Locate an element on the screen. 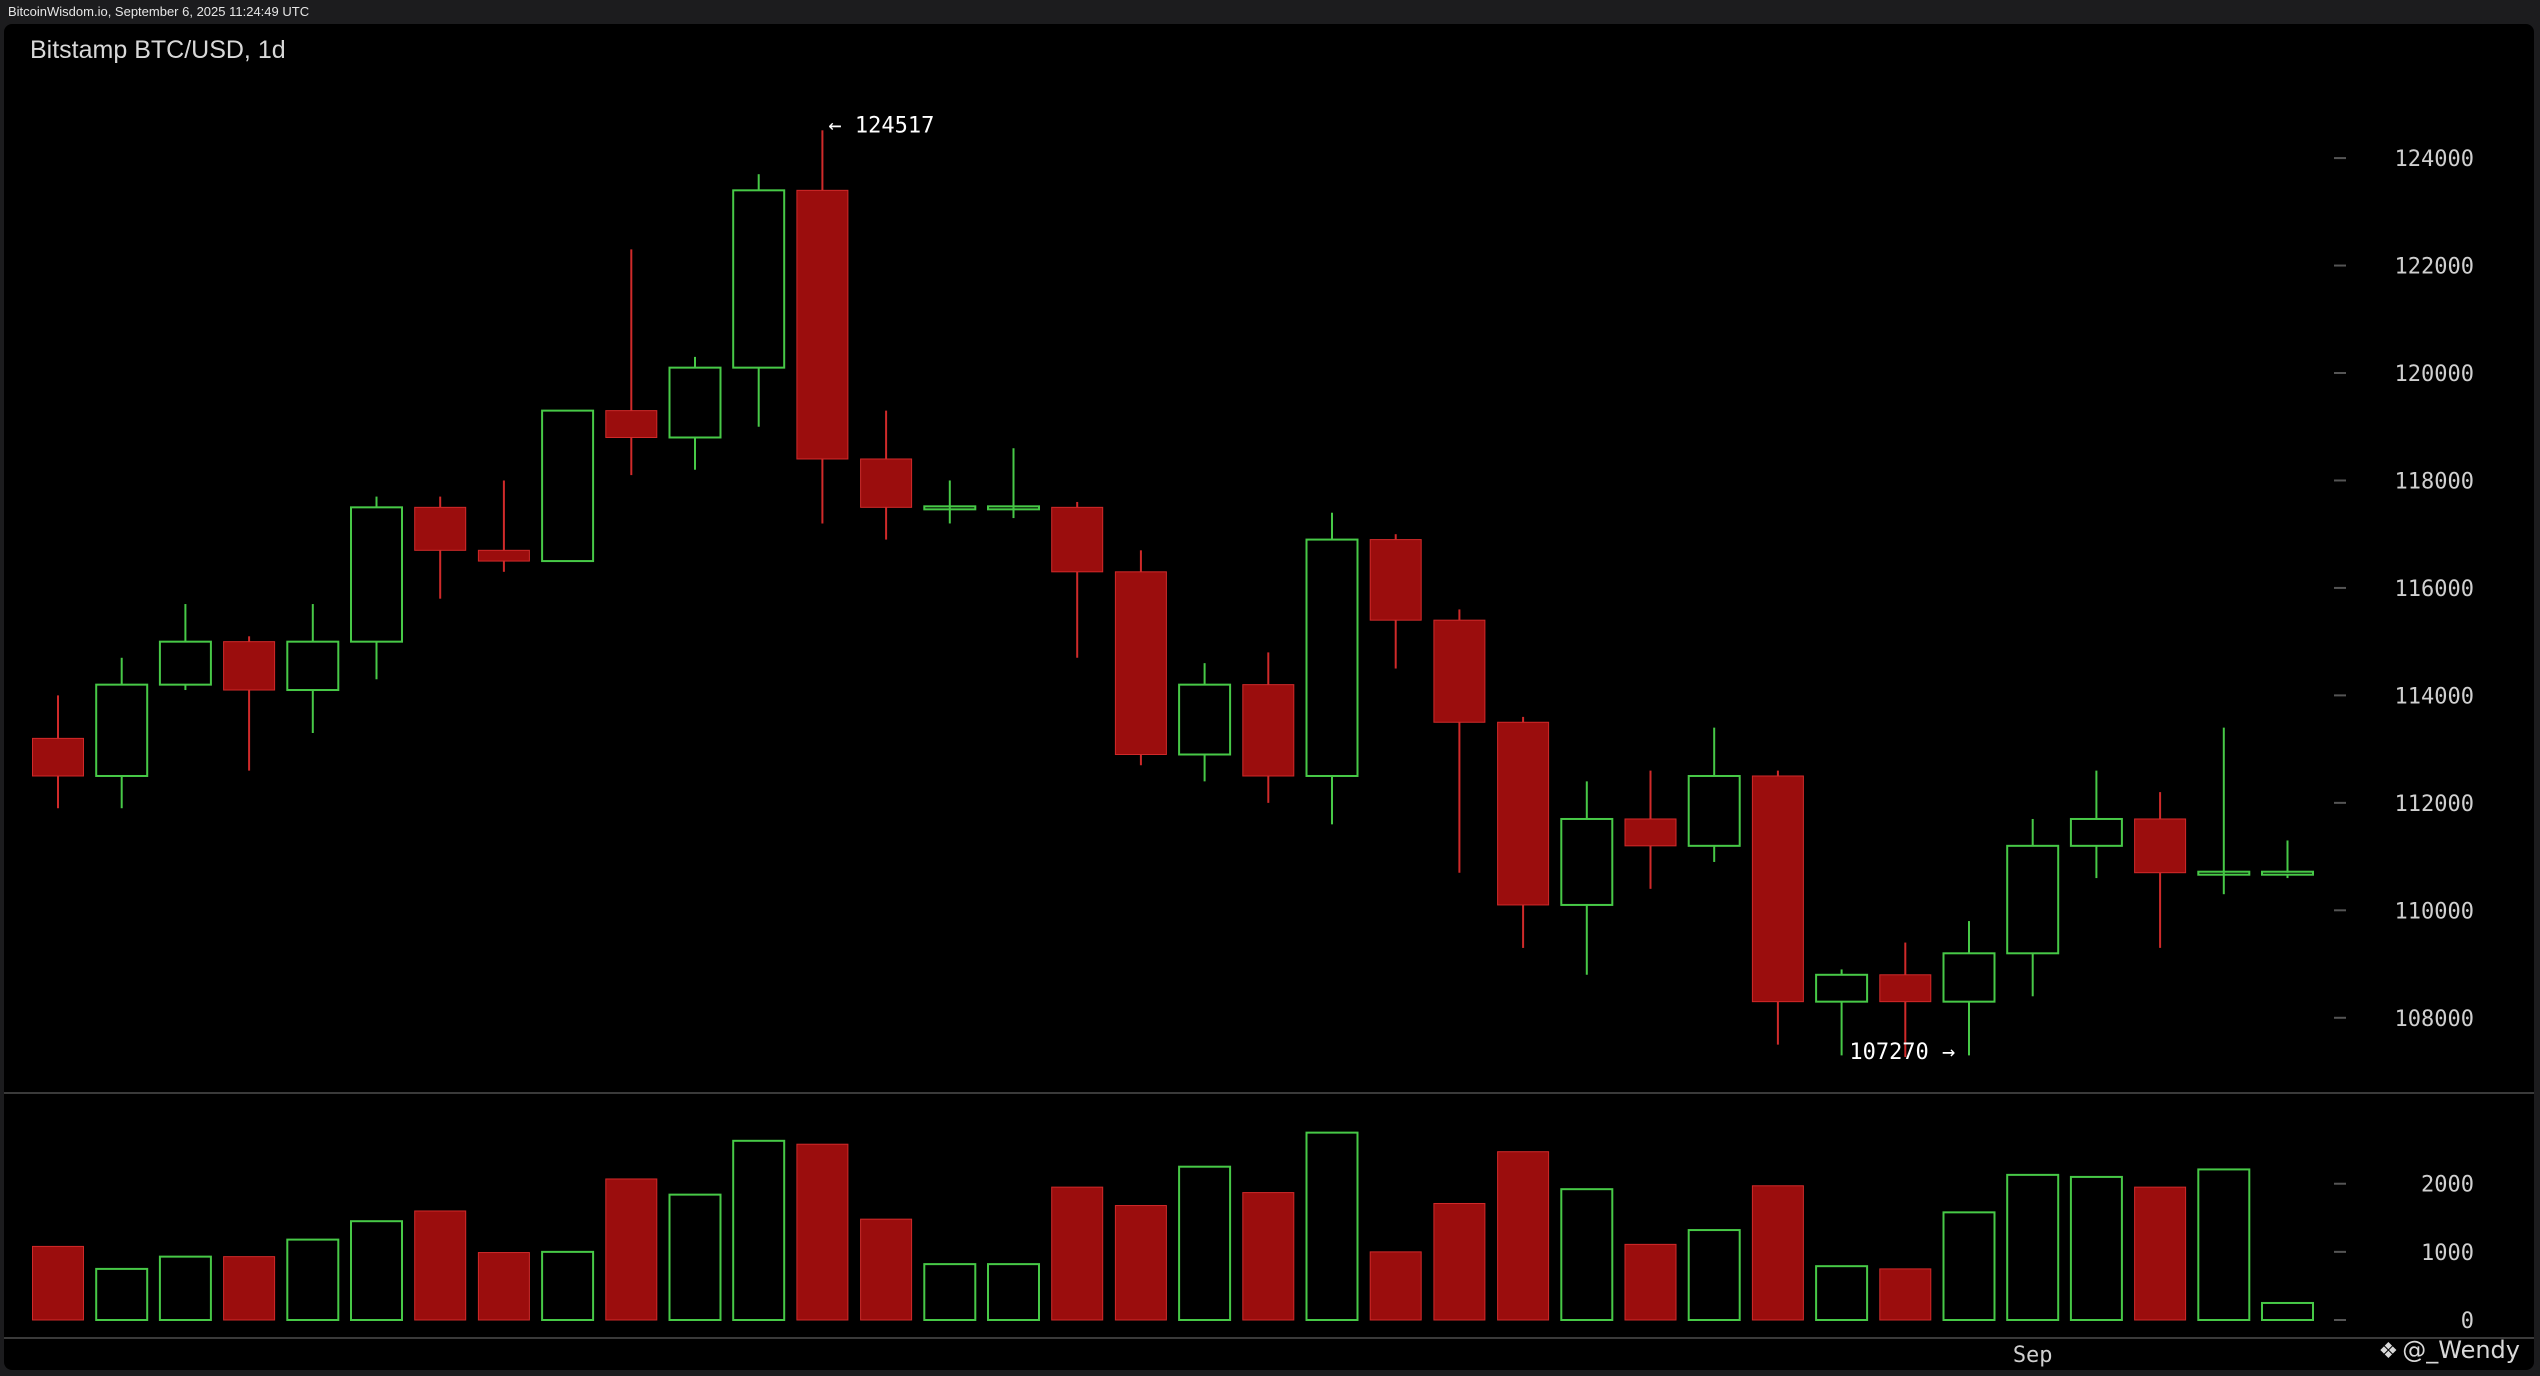  low-annotation: 107270 → is located at coordinates (1902, 1052).